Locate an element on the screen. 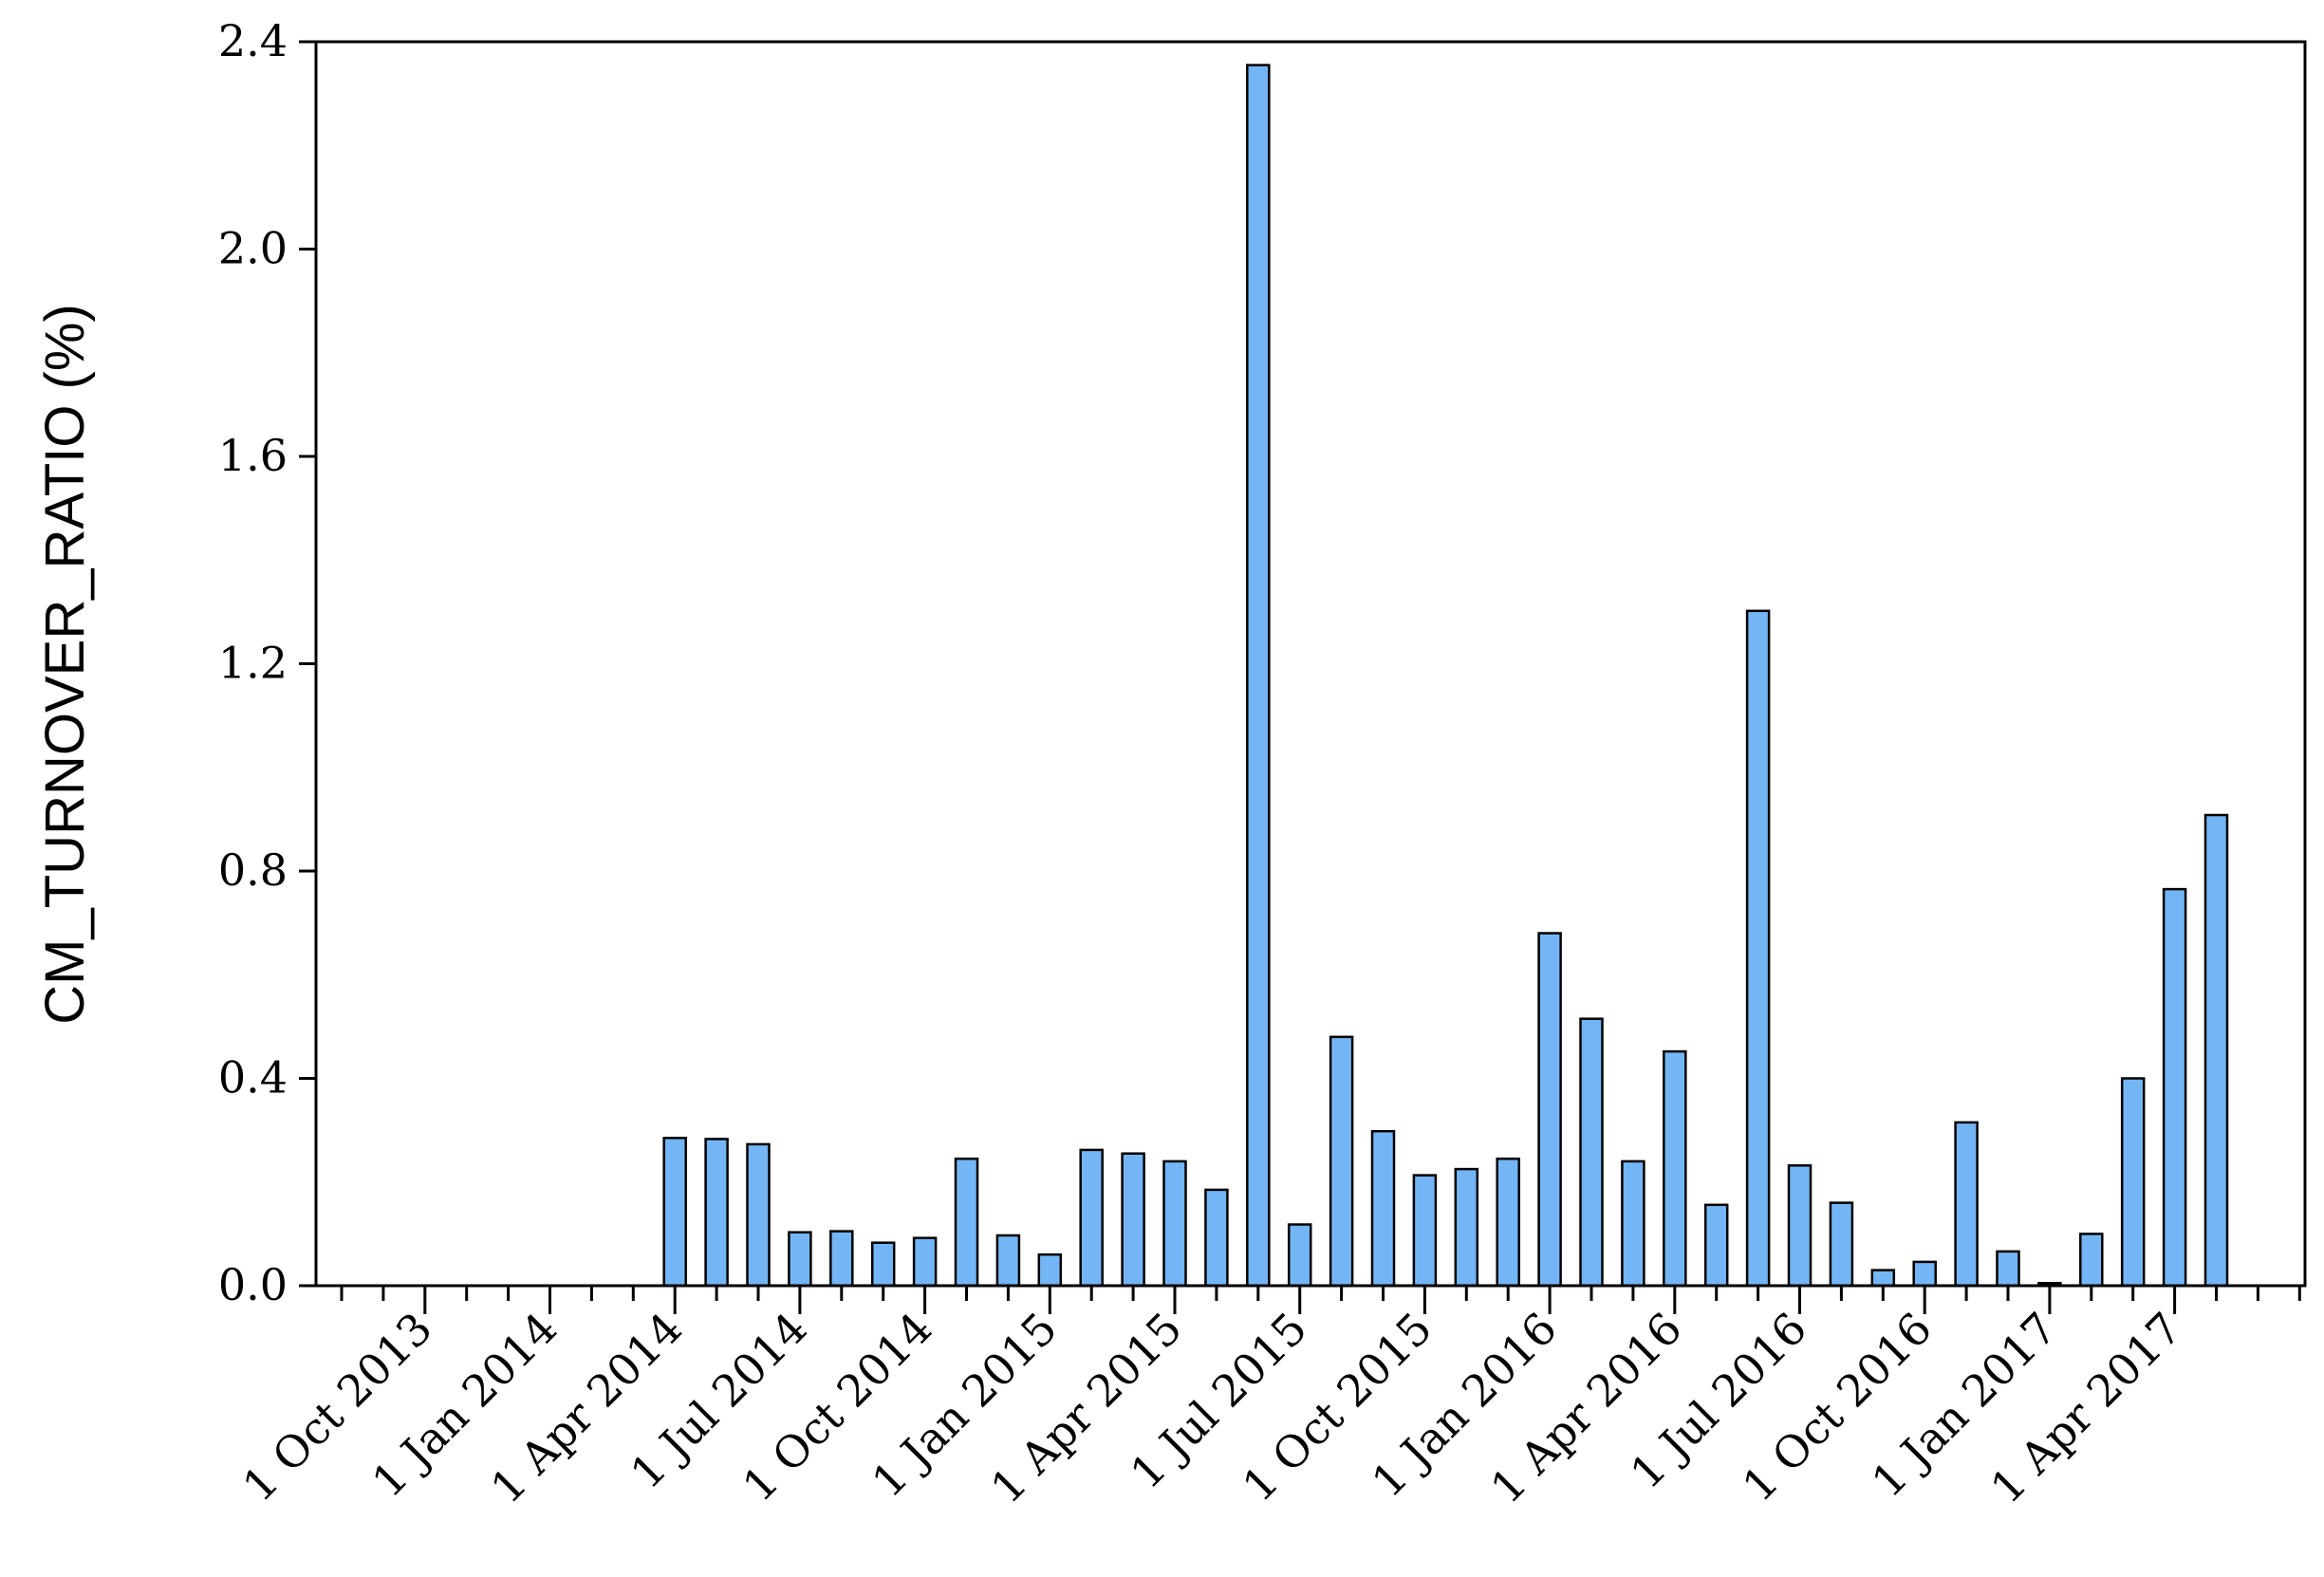 The width and height of the screenshot is (2324, 1577). y-tick-label: 1.2 is located at coordinates (253, 663).